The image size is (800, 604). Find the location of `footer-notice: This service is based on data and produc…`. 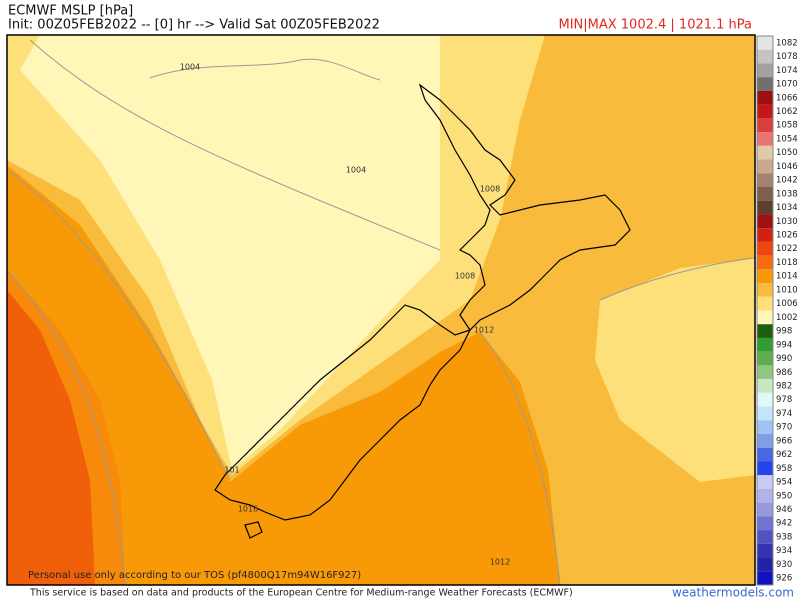

footer-notice: This service is based on data and produc… is located at coordinates (301, 593).